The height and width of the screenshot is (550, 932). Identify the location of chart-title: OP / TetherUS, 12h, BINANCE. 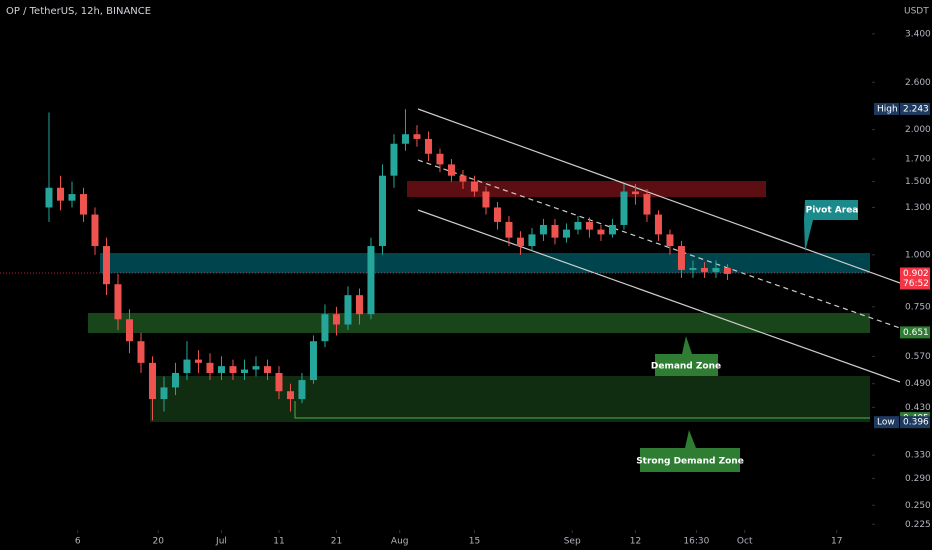
(78, 11).